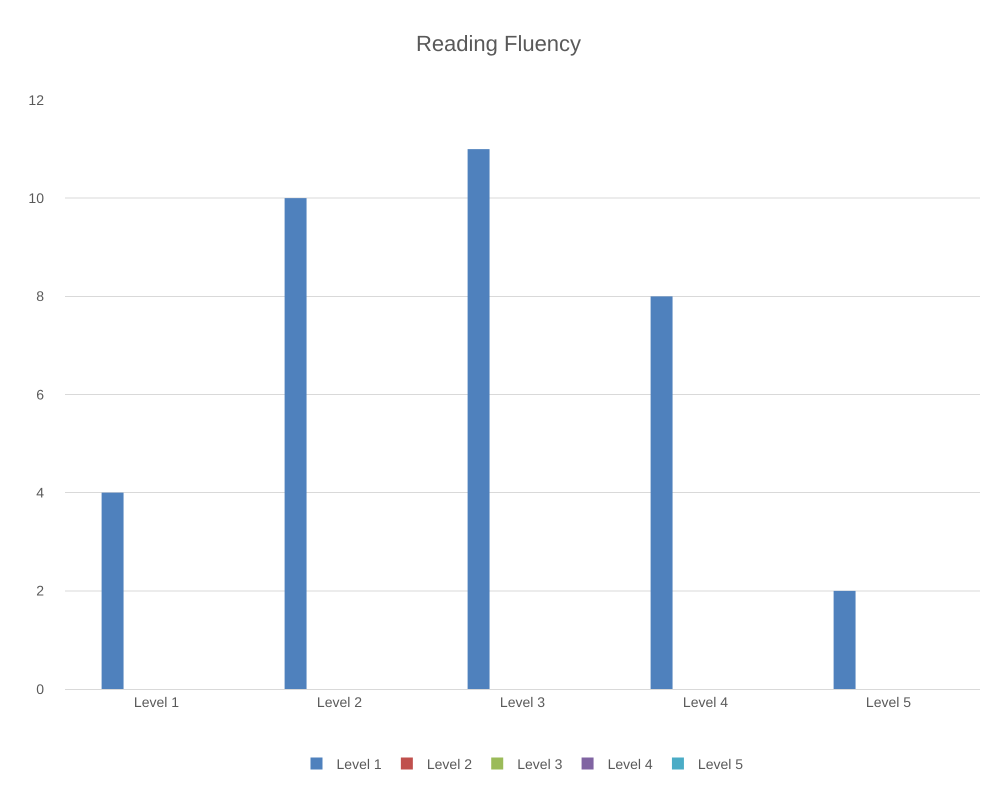 Image resolution: width=997 pixels, height=795 pixels. I want to click on y-tick-label: 12, so click(36, 100).